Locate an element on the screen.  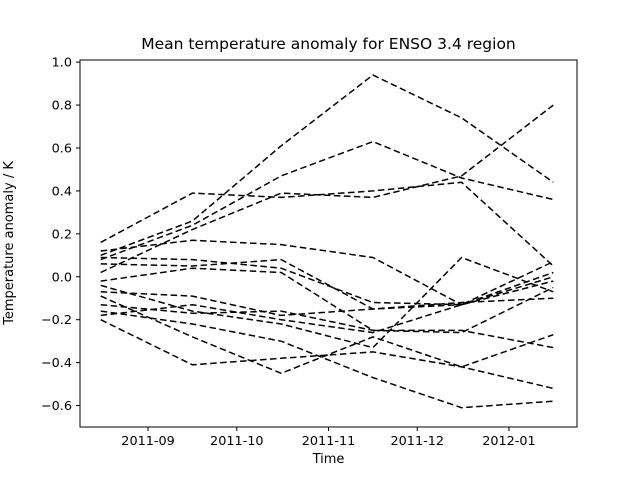
x-tick-label: 2011-12 is located at coordinates (417, 441).